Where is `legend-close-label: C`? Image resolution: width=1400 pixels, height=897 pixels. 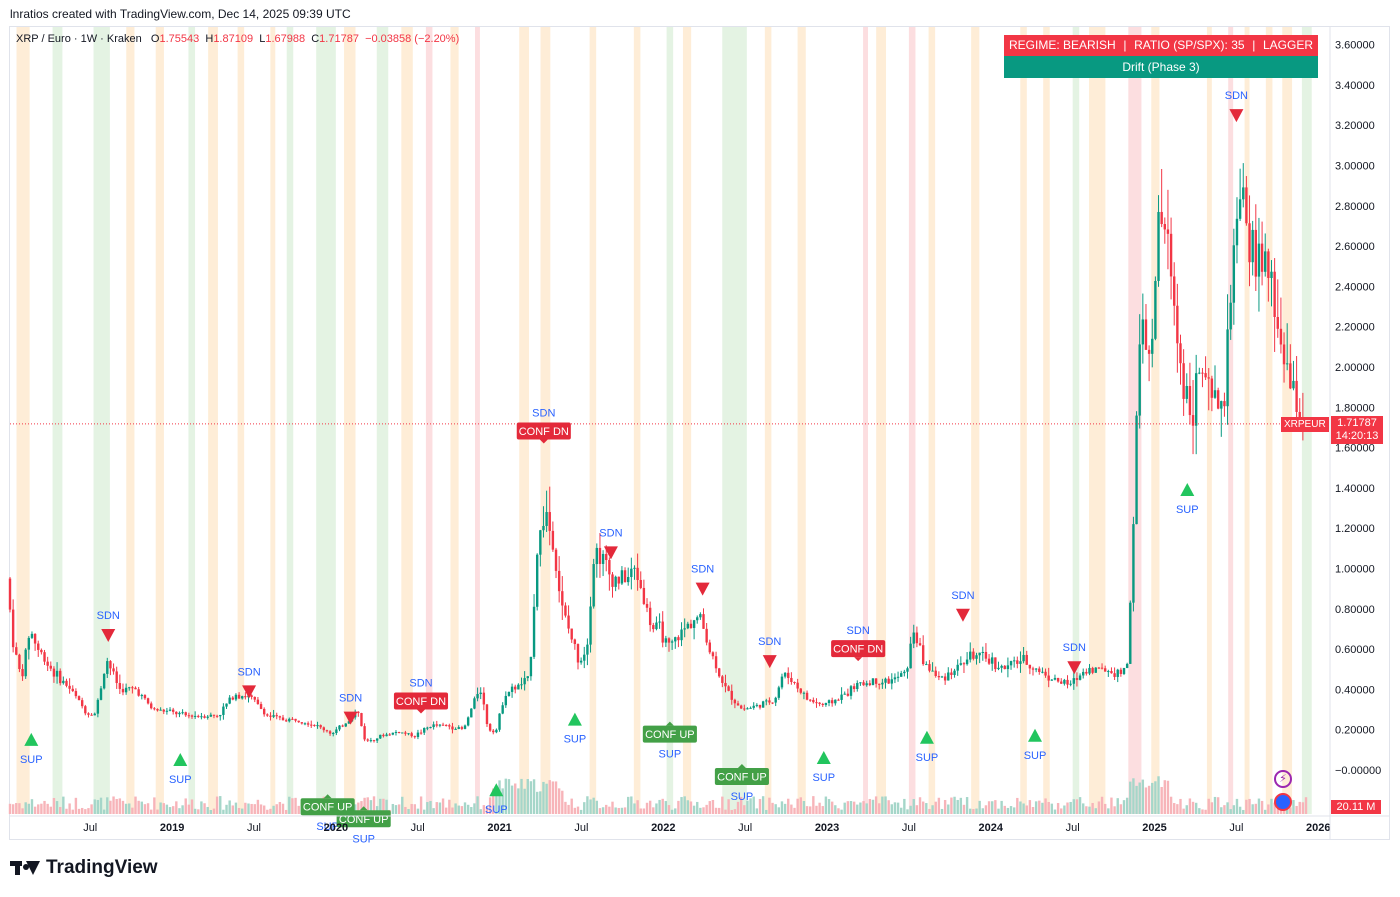 legend-close-label: C is located at coordinates (315, 39).